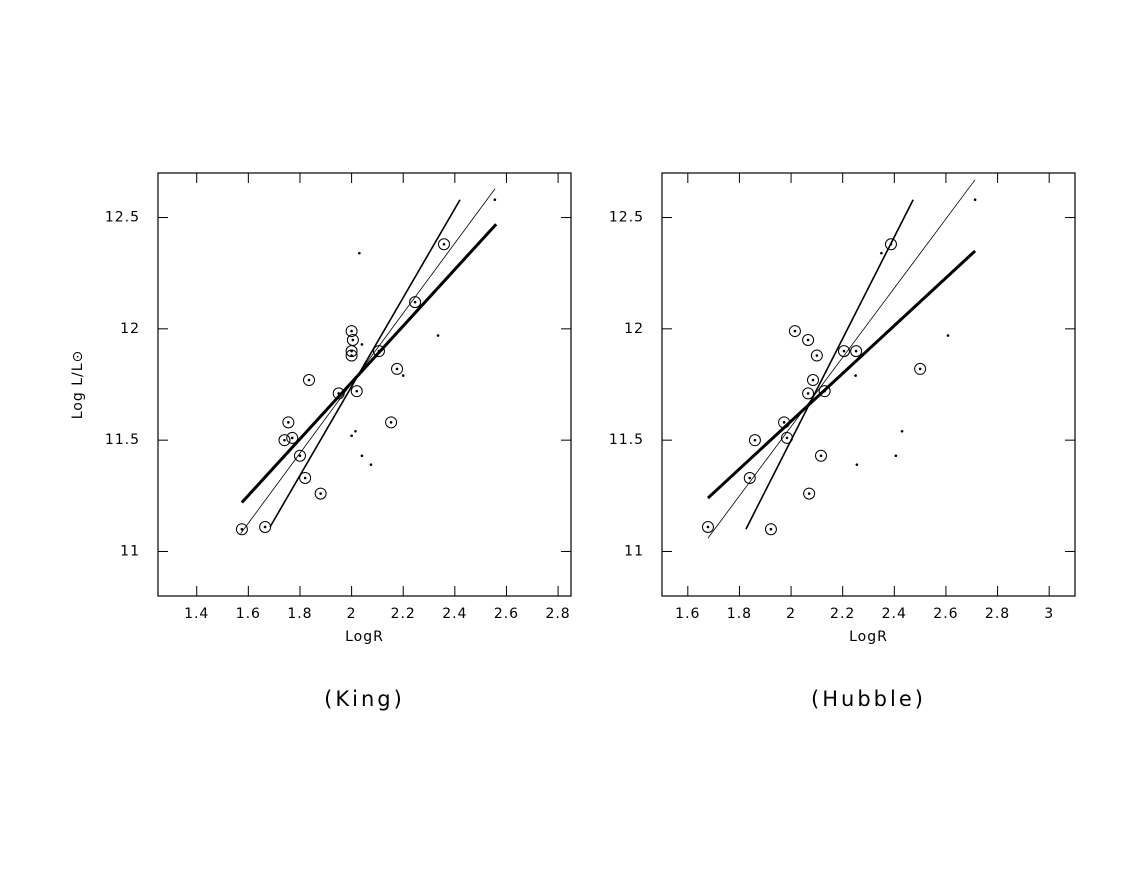 The image size is (1128, 872). I want to click on x-tick-label: 1.8, so click(739, 614).